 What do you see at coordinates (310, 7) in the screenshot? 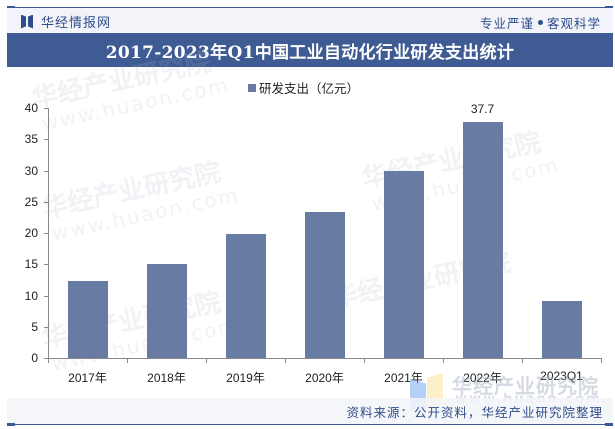
I see `top-border-line` at bounding box center [310, 7].